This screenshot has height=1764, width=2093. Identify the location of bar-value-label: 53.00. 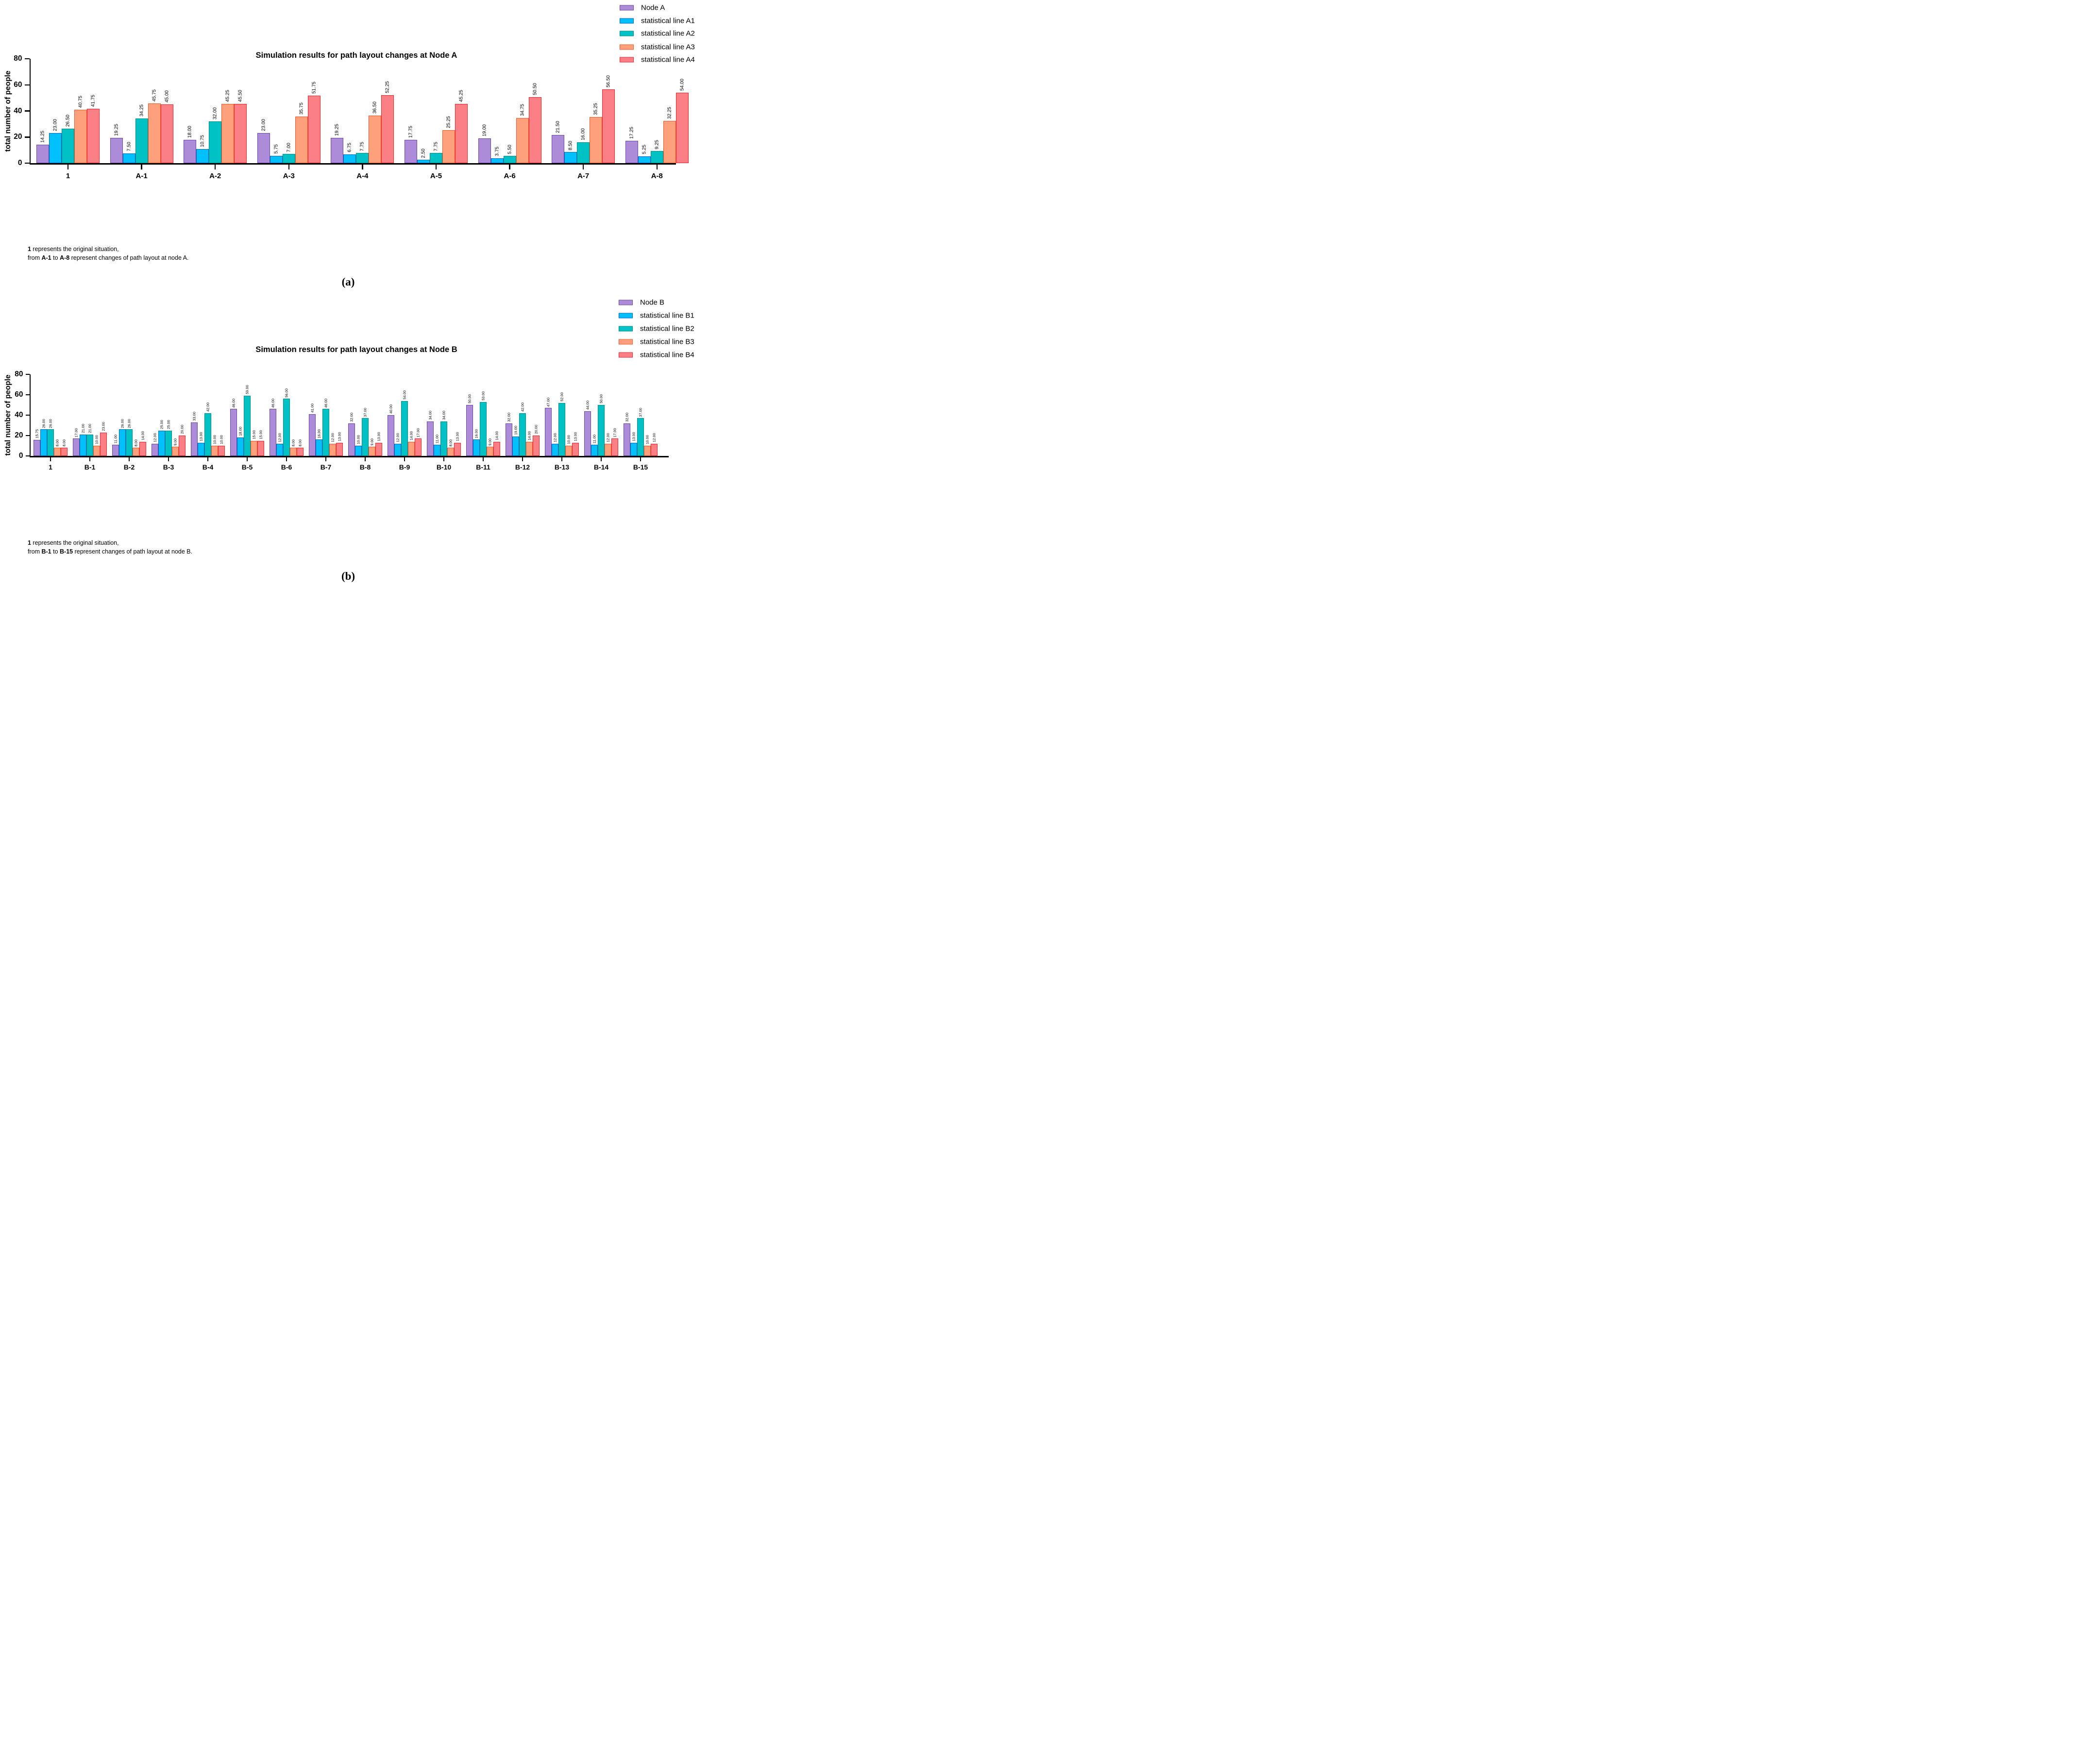
(483, 396).